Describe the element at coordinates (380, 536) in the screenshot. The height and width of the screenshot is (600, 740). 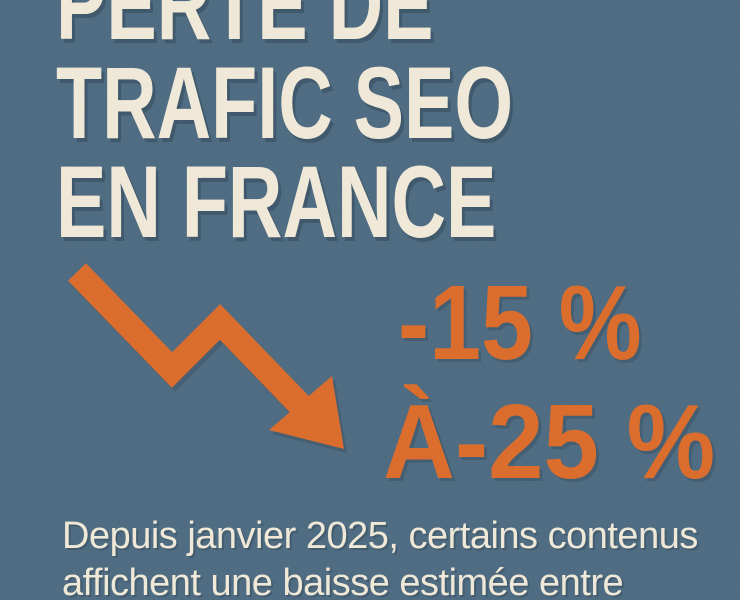
I see `description-line-1: Depuis janvier 2025, certains contenus` at that location.